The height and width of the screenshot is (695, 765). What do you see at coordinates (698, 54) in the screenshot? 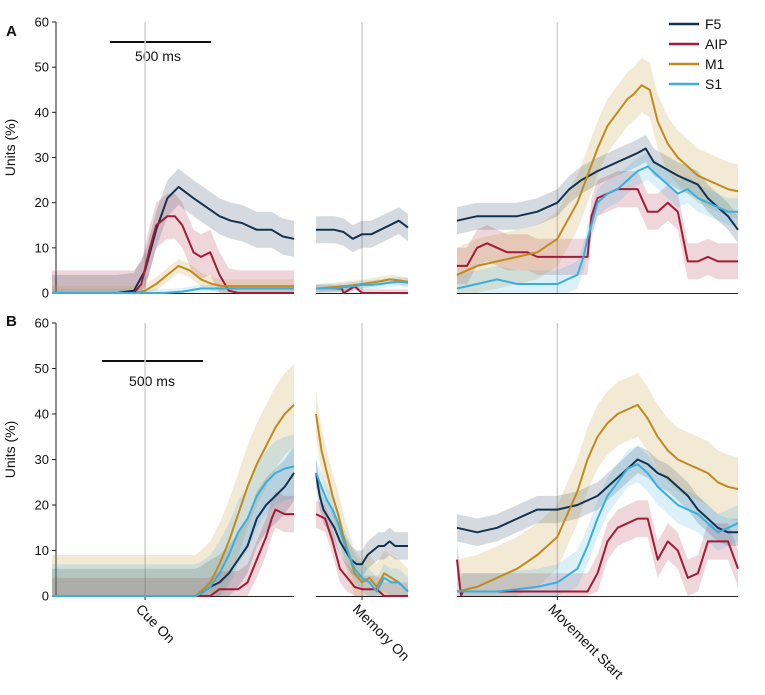
I see `legend: F5 AIP M1 S1` at bounding box center [698, 54].